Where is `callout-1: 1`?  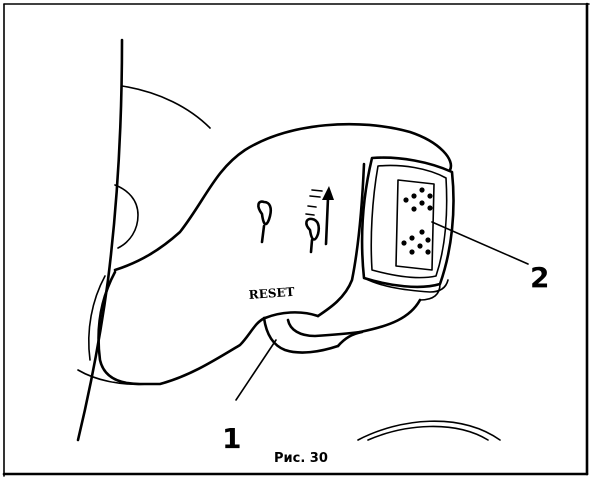
callout-1: 1 is located at coordinates (231, 438).